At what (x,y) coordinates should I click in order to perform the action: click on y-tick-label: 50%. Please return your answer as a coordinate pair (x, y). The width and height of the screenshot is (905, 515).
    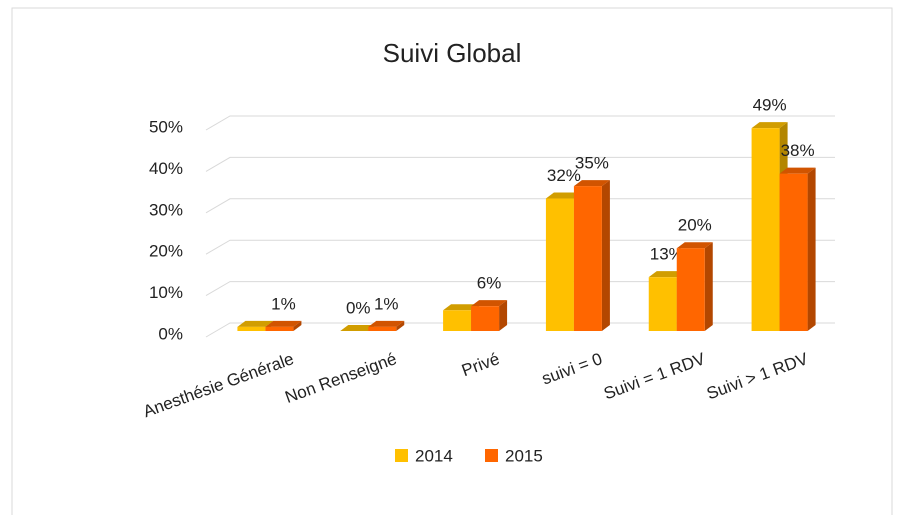
    Looking at the image, I should click on (166, 126).